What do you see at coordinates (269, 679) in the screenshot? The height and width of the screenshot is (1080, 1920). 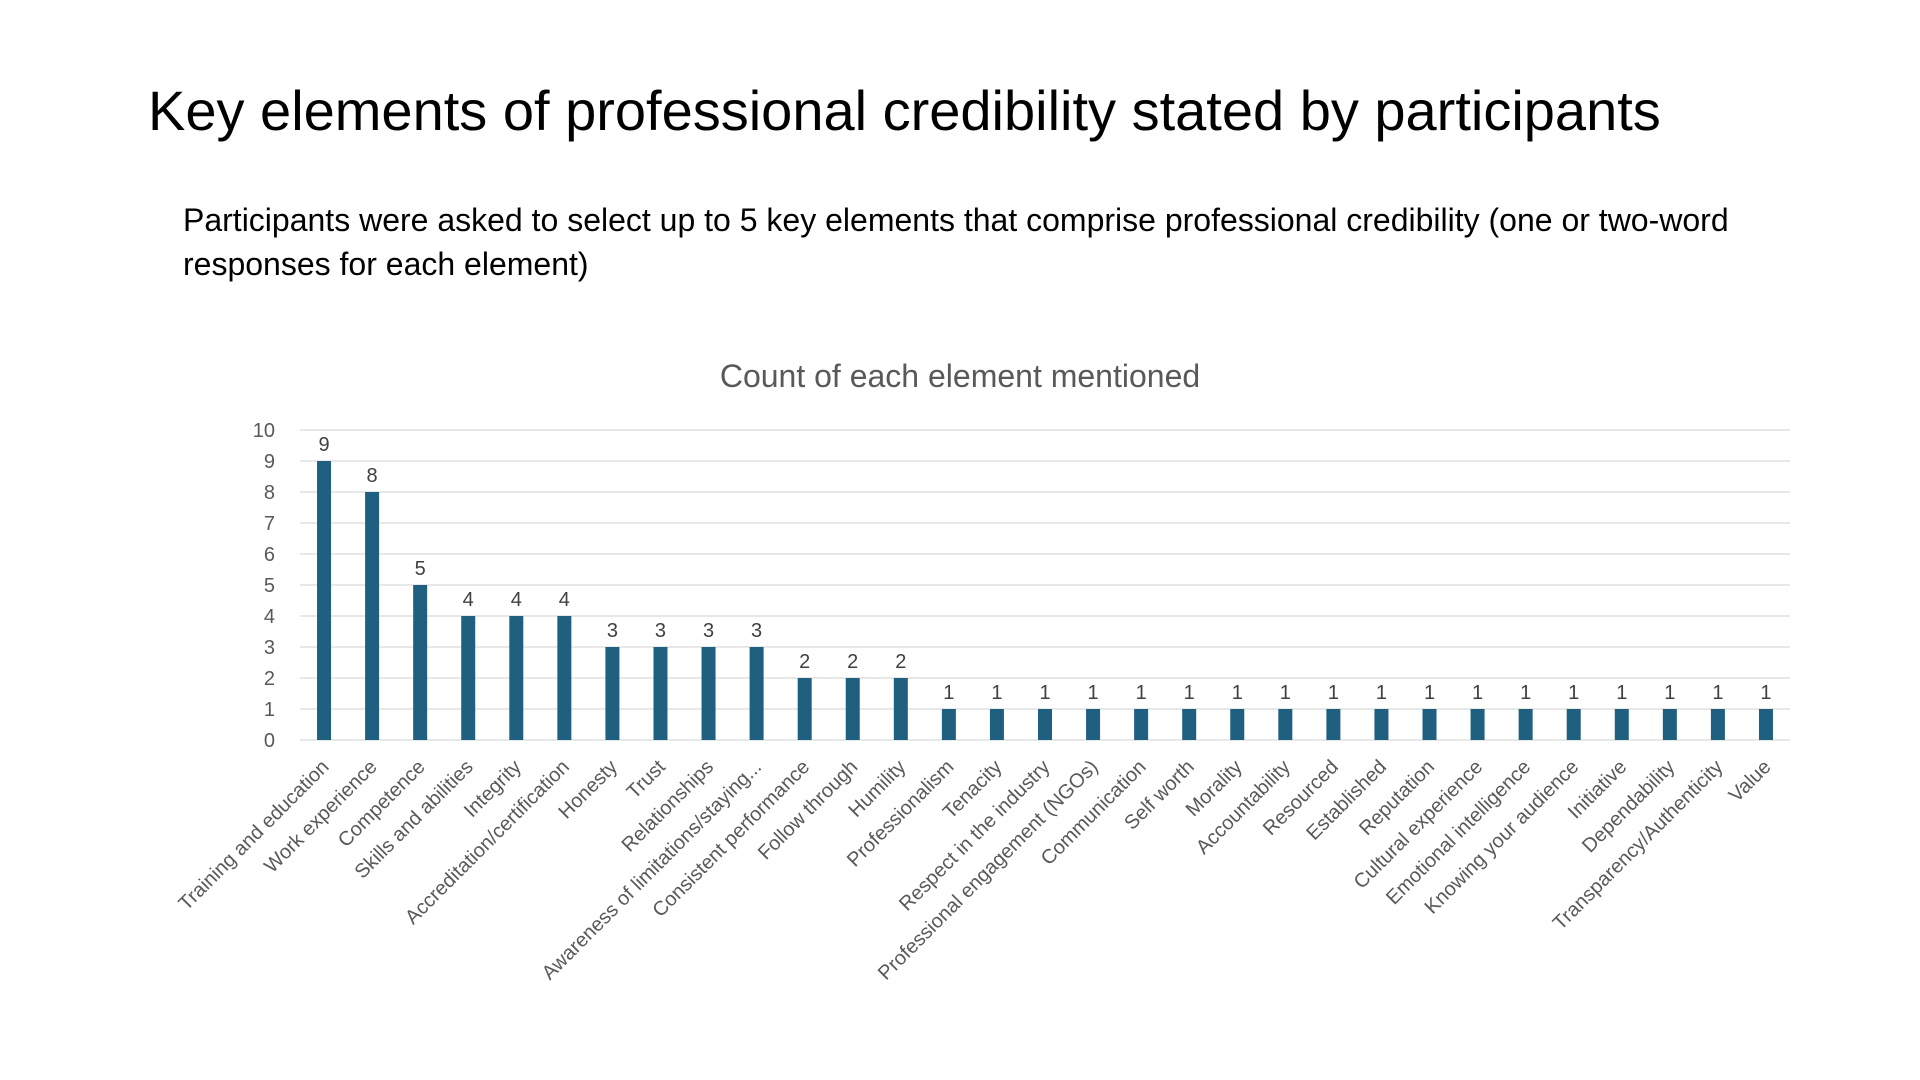 I see `y-tick-label: 2` at bounding box center [269, 679].